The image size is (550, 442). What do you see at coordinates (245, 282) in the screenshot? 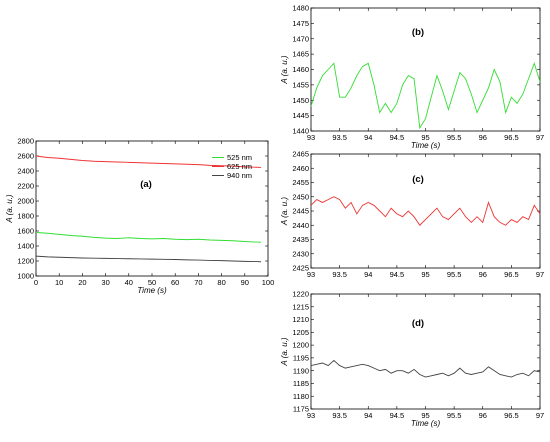
I see `x-tick-label: 90` at bounding box center [245, 282].